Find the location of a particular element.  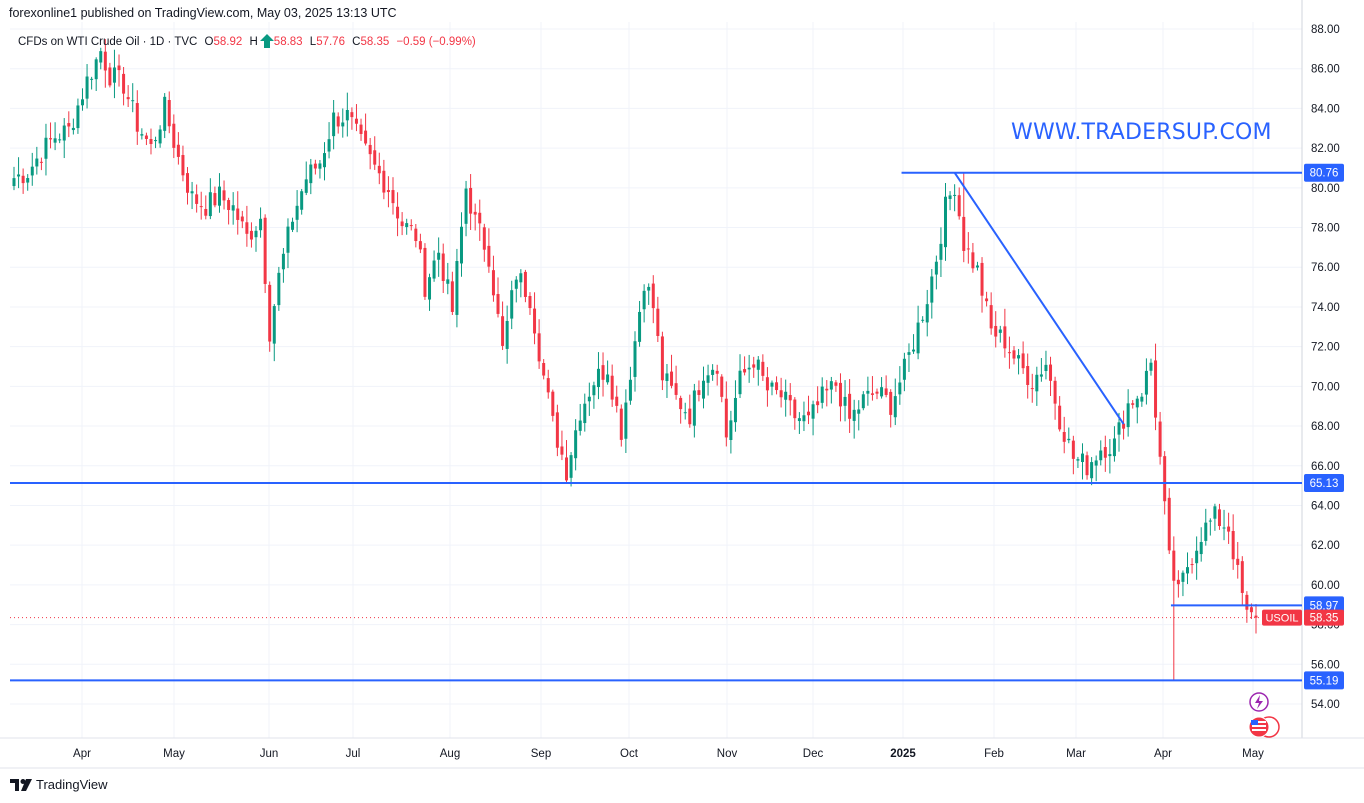

y-tick-label: 74.00 is located at coordinates (1325, 308).